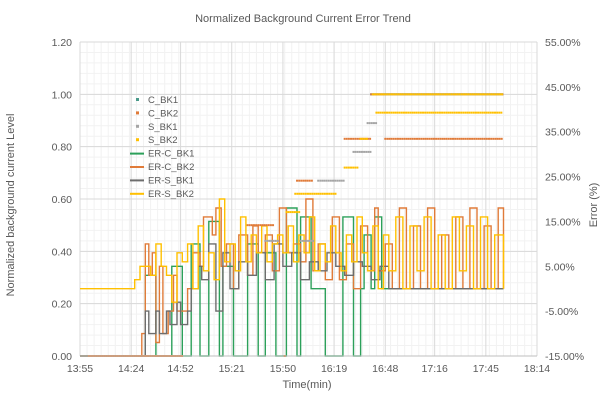  What do you see at coordinates (537, 369) in the screenshot?
I see `x-tick-label: 18:14` at bounding box center [537, 369].